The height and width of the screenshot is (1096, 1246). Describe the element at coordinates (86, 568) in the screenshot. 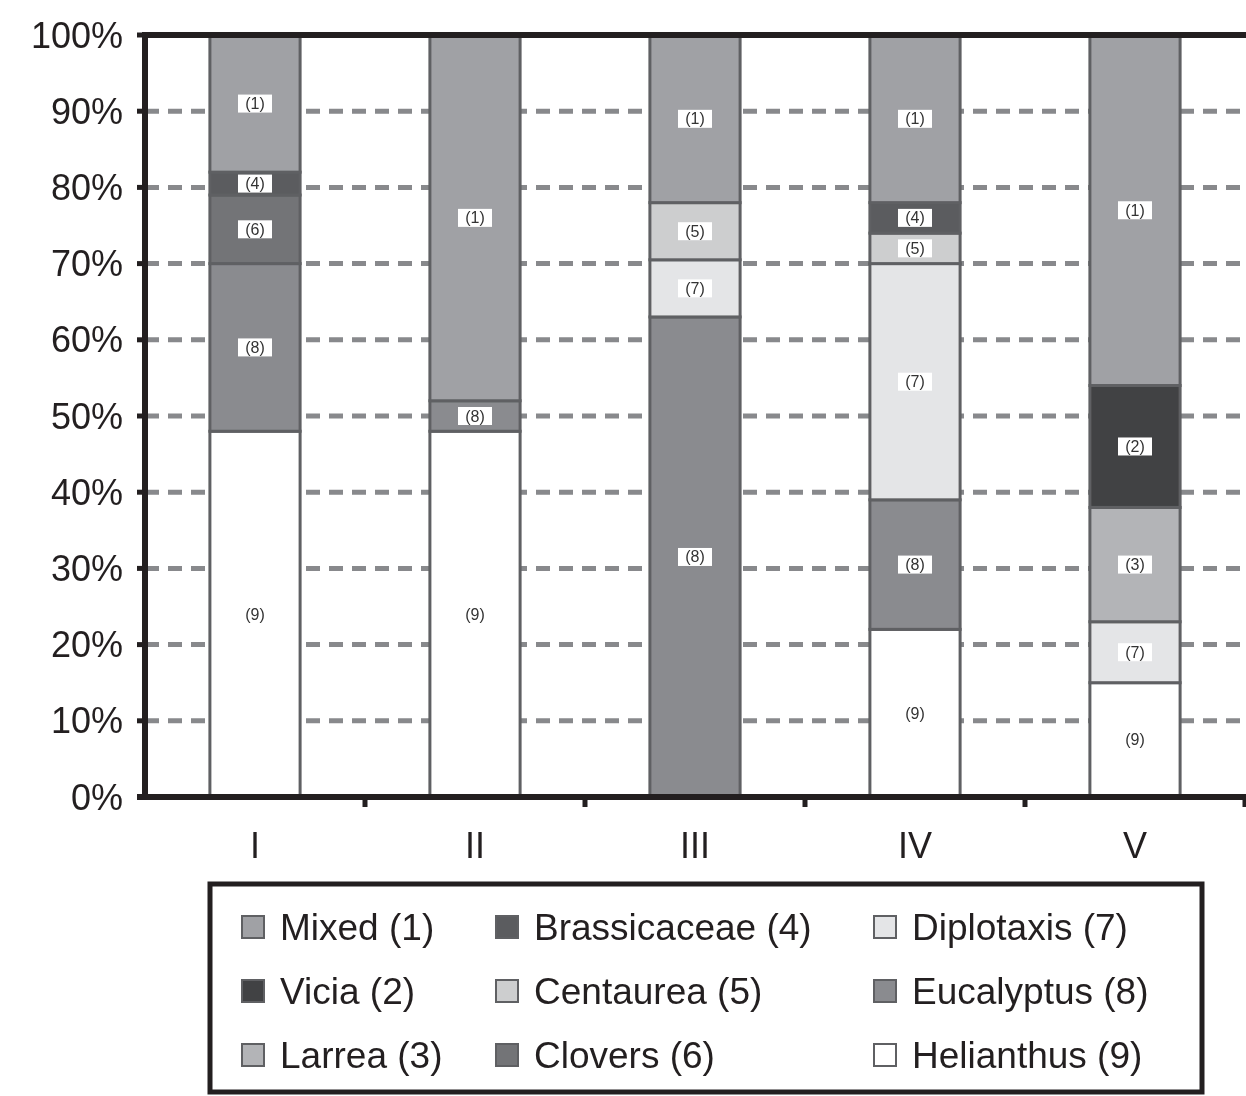

I see `y-tick-label: 30%` at that location.